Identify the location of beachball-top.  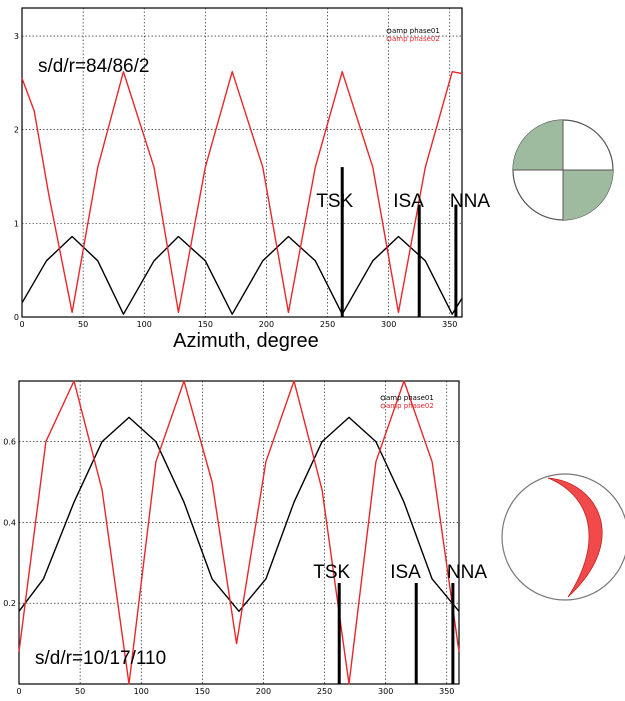
(563, 170).